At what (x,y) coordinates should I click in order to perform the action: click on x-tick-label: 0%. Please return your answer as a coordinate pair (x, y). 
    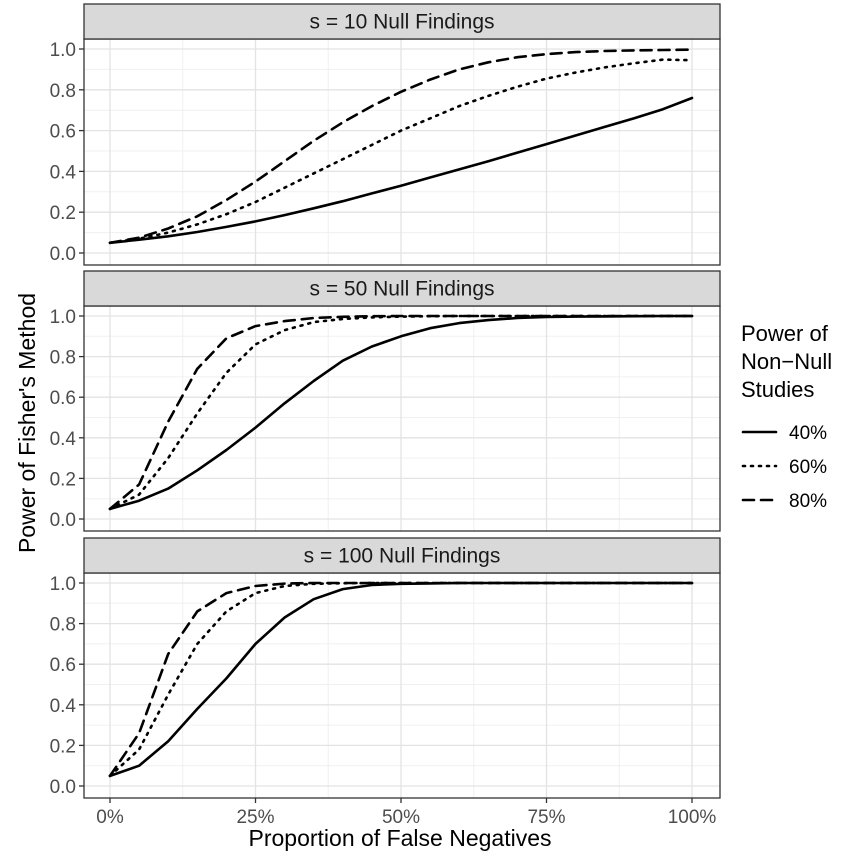
    Looking at the image, I should click on (110, 817).